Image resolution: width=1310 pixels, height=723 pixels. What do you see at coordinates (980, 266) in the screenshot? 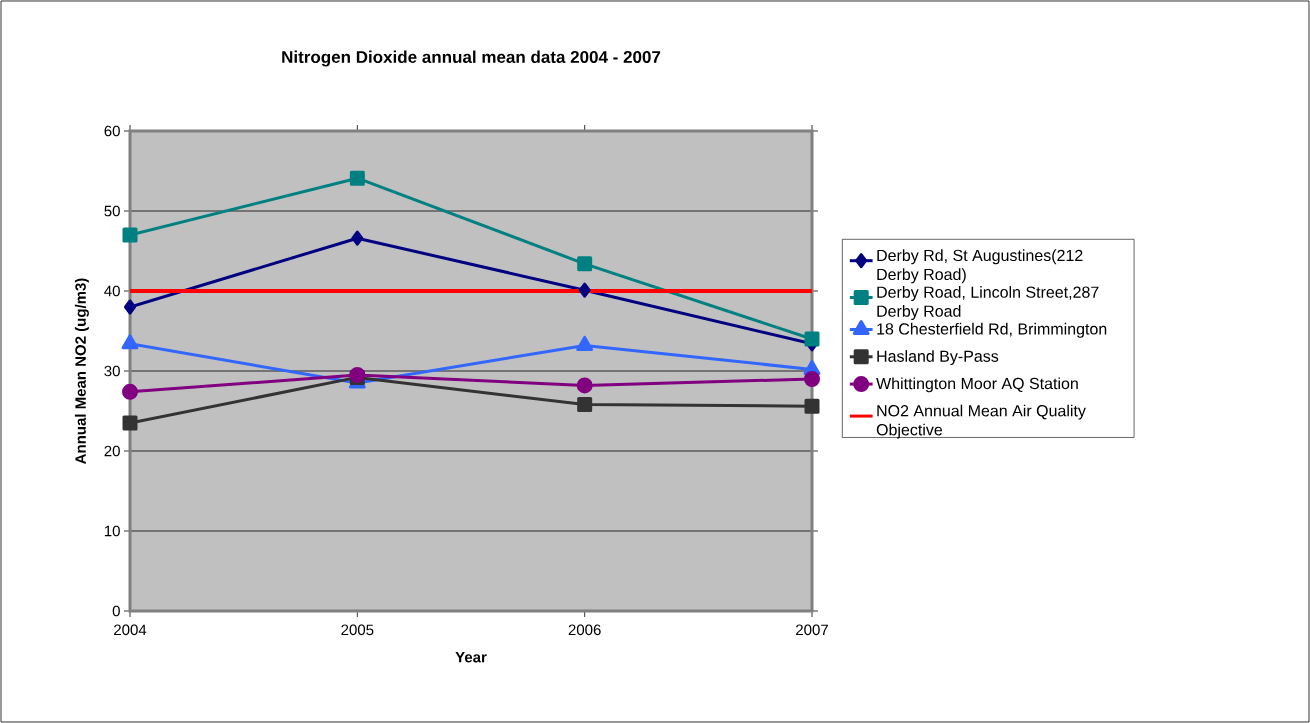
I see `legend-label: Derby Rd, St Augustines(212 Derby Road)` at bounding box center [980, 266].